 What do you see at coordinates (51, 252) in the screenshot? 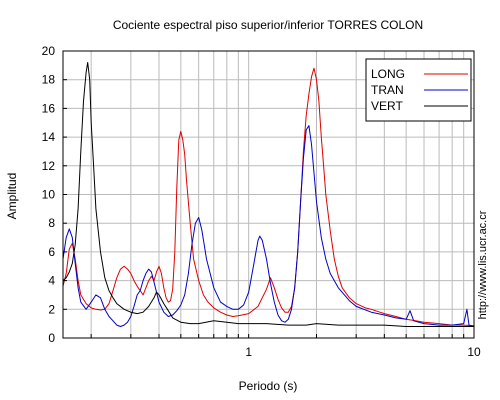
I see `y-tick-label: 6` at bounding box center [51, 252].